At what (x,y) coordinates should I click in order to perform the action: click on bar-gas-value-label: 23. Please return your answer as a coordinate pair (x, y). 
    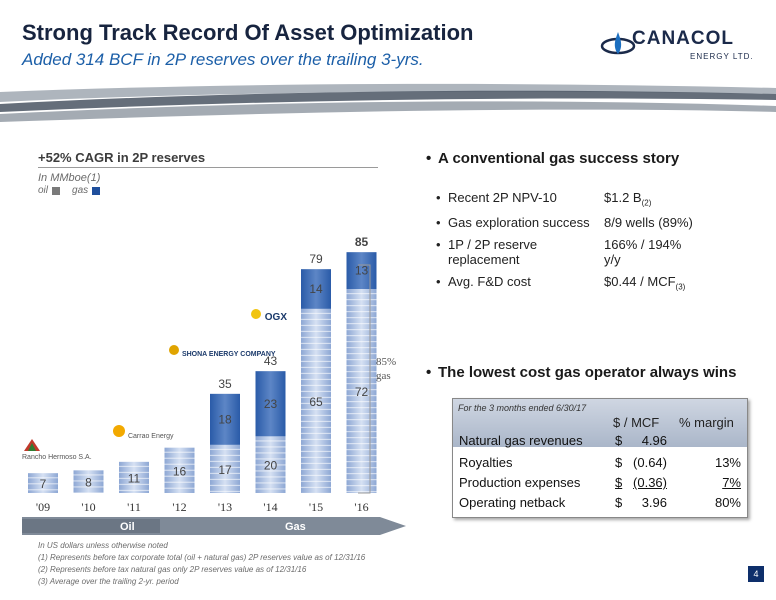
    Looking at the image, I should click on (271, 404).